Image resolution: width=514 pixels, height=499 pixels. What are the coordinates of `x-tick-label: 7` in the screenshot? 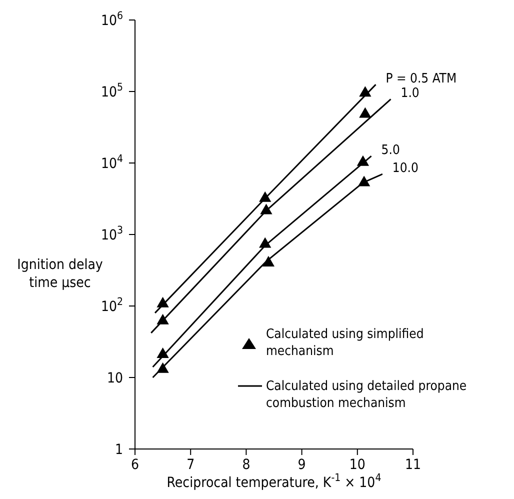 It's located at (190, 465).